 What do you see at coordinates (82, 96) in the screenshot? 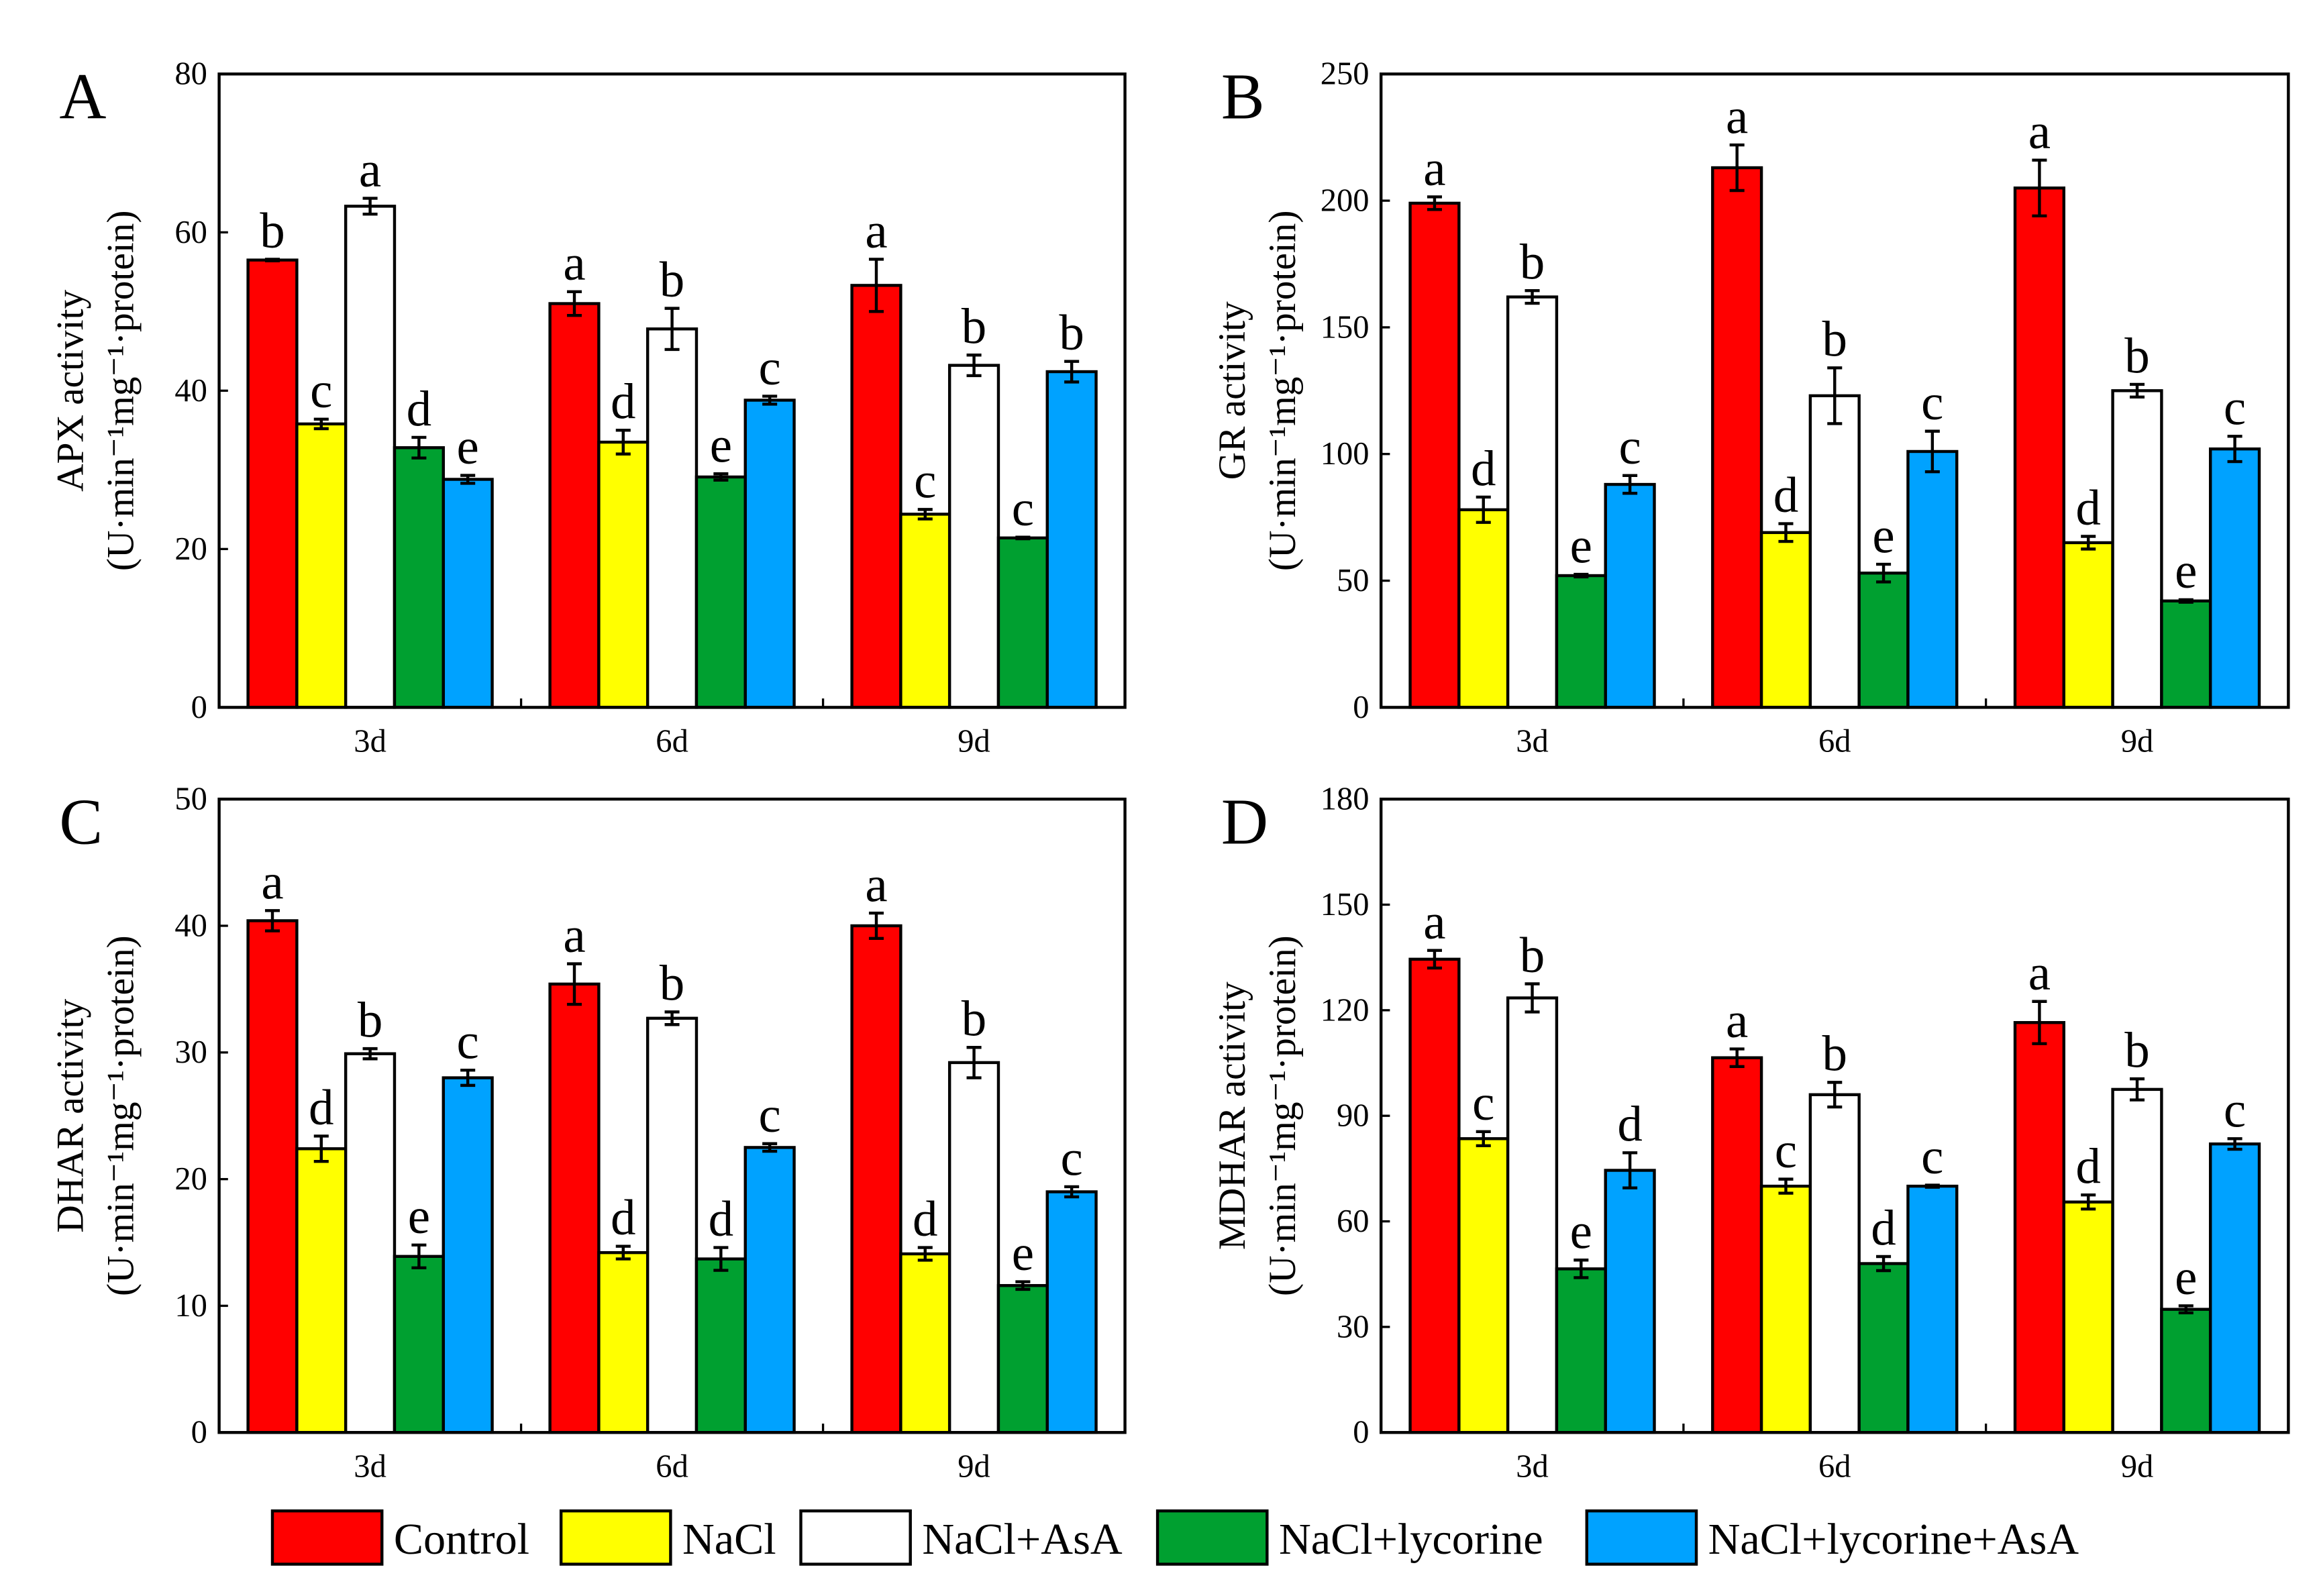
I see `panel-letter: A` at bounding box center [82, 96].